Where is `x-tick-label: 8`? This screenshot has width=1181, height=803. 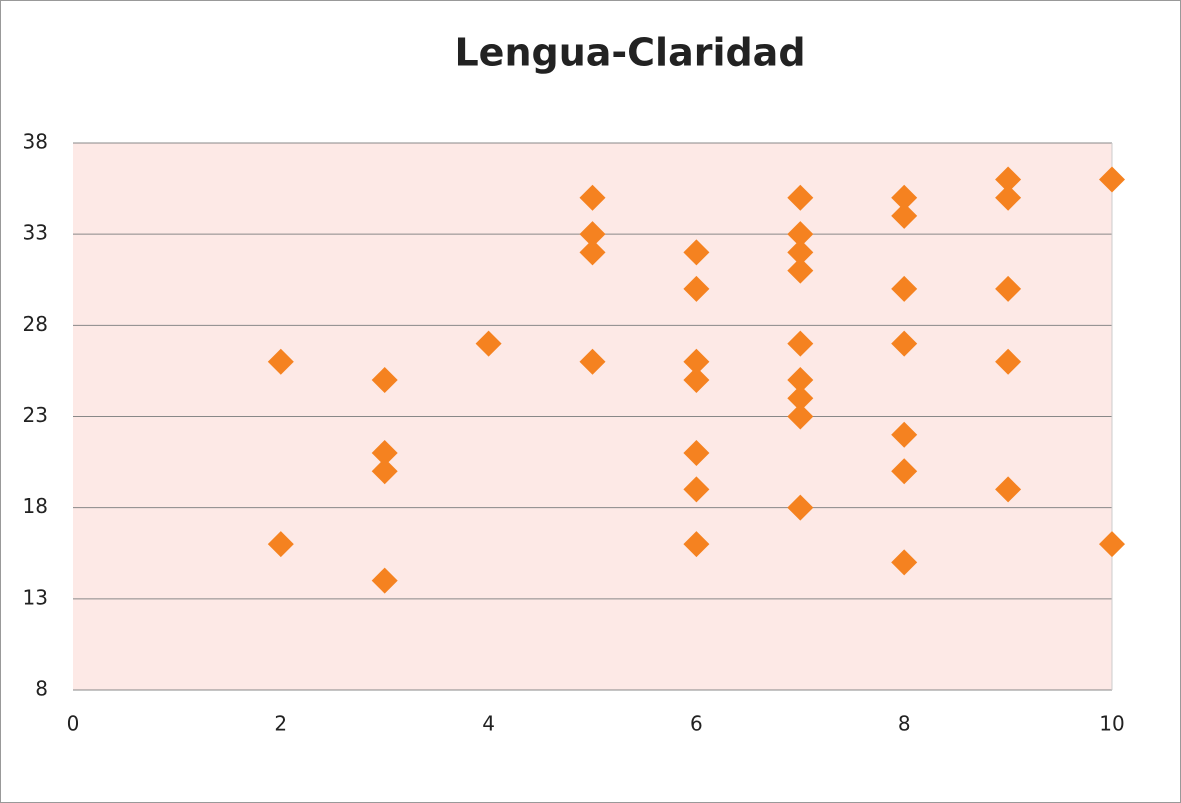 x-tick-label: 8 is located at coordinates (904, 724).